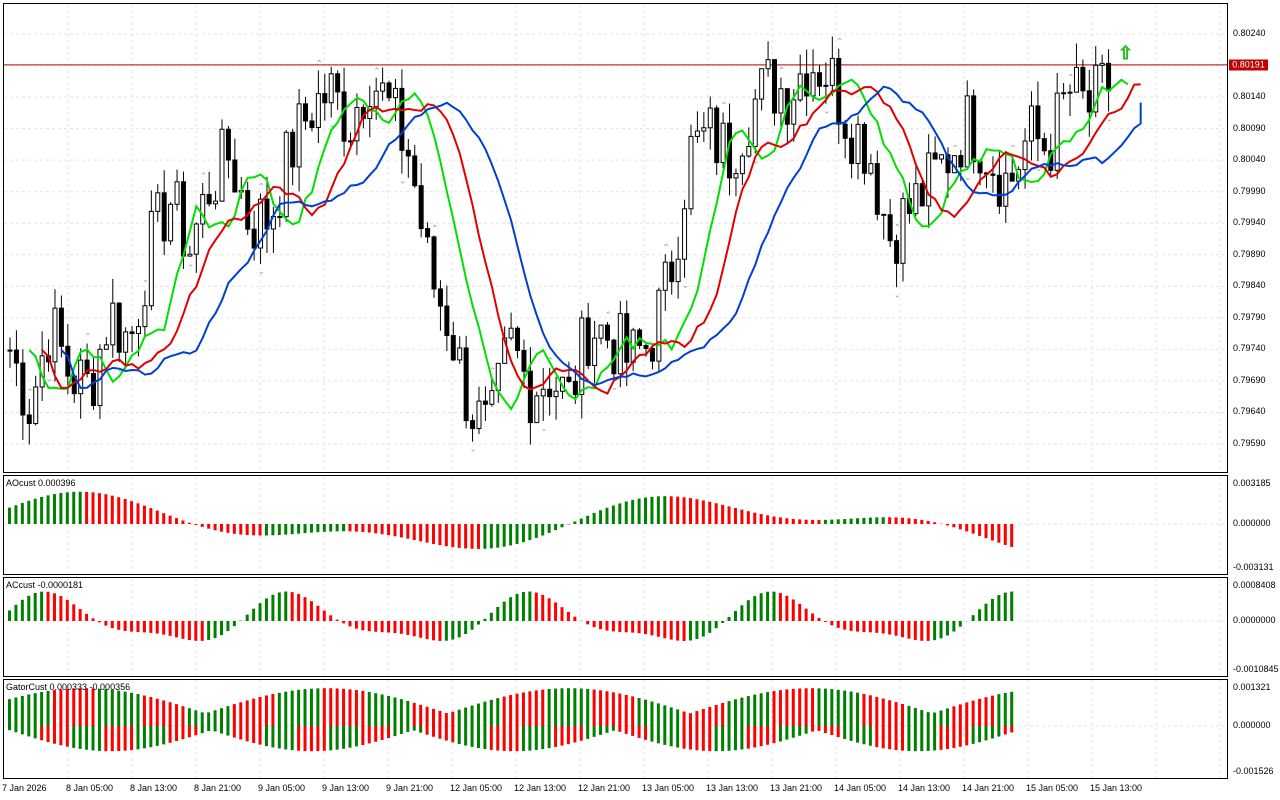  I want to click on price-level-label: 0.79840, so click(1249, 285).